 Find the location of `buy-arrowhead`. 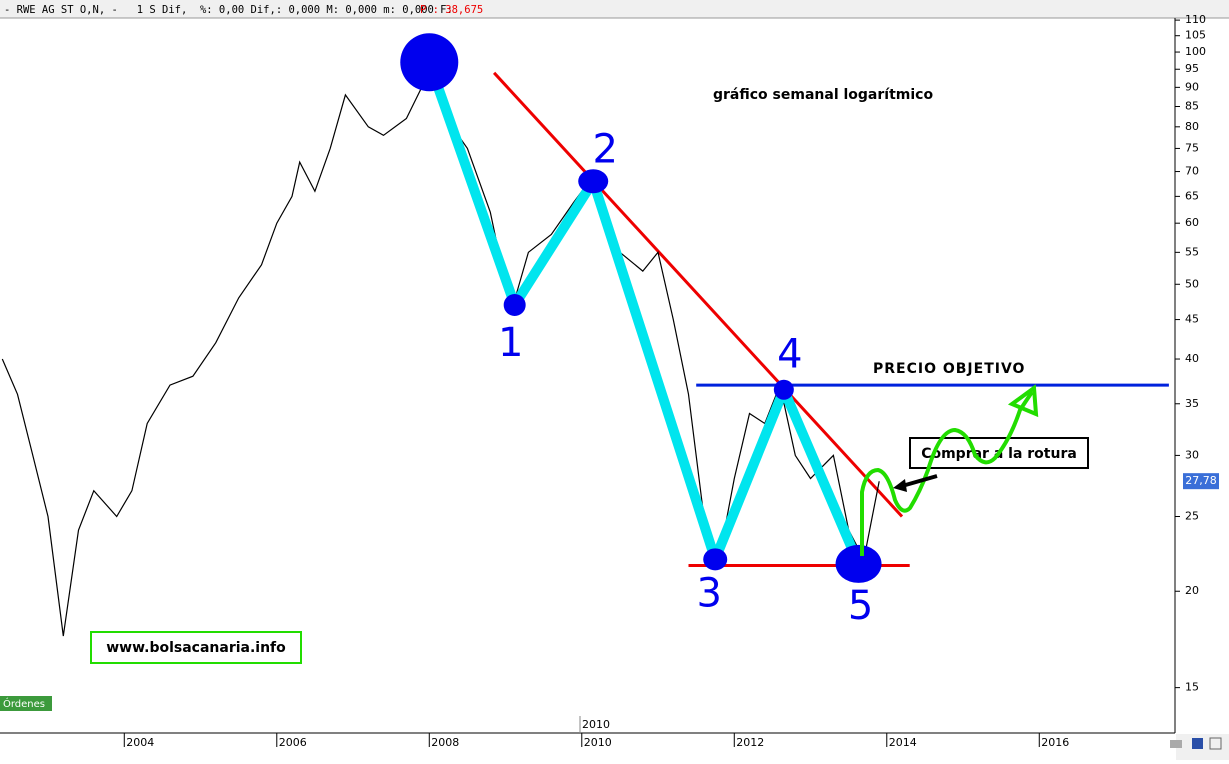

buy-arrowhead is located at coordinates (900, 485).